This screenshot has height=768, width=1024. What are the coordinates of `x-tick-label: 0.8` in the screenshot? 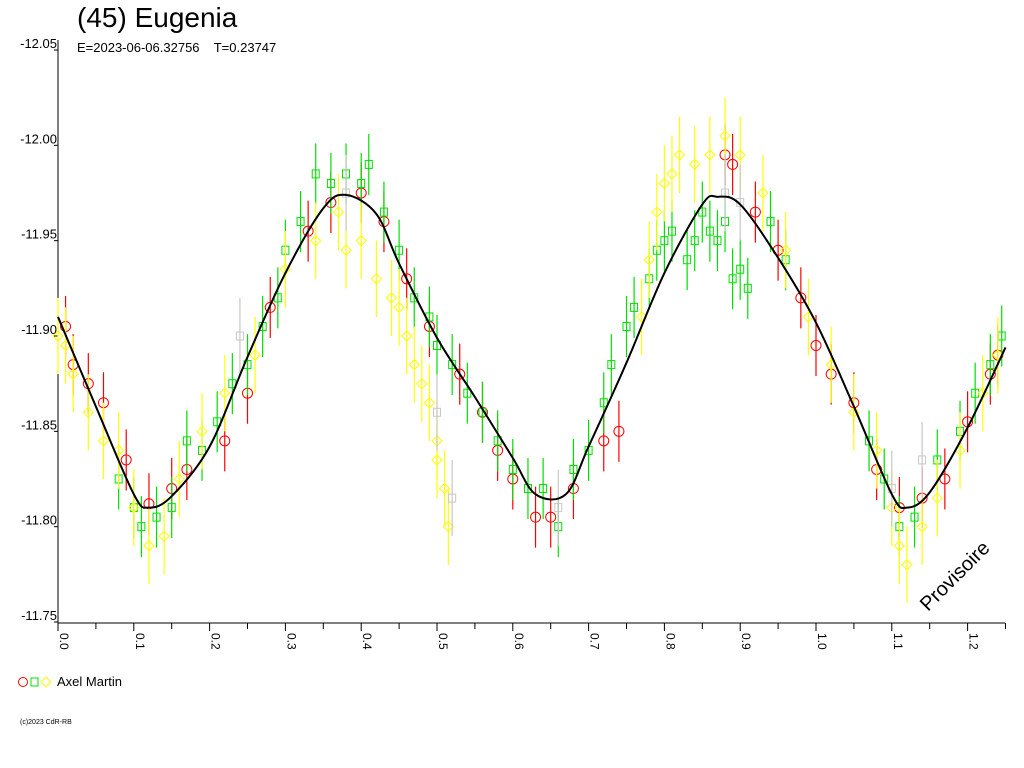 It's located at (670, 641).